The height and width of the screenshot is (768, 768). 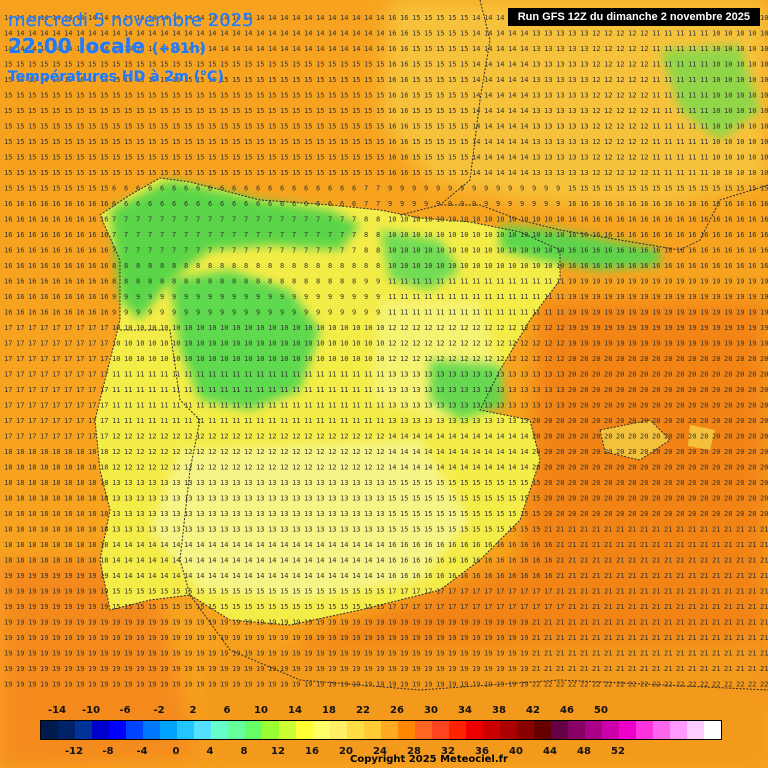 What do you see at coordinates (92, 545) in the screenshot?
I see `svg-text: 18` at bounding box center [92, 545].